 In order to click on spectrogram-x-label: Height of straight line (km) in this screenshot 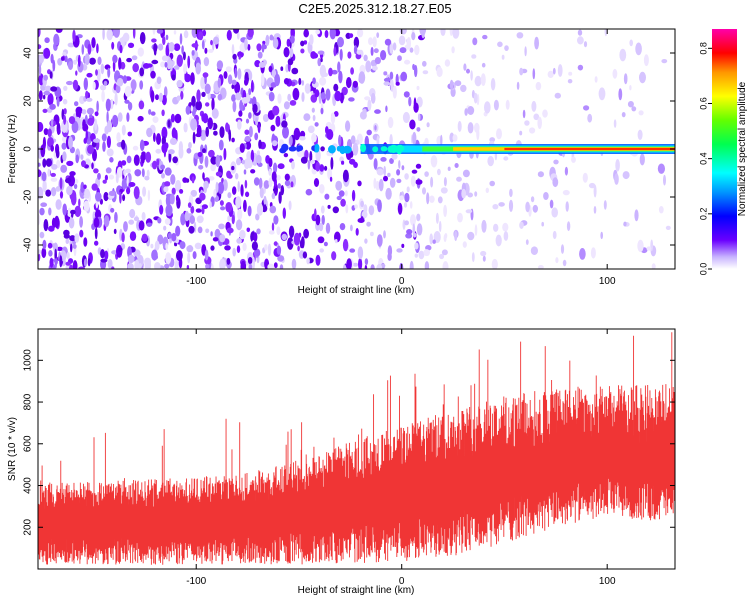, I will do `click(356, 290)`.